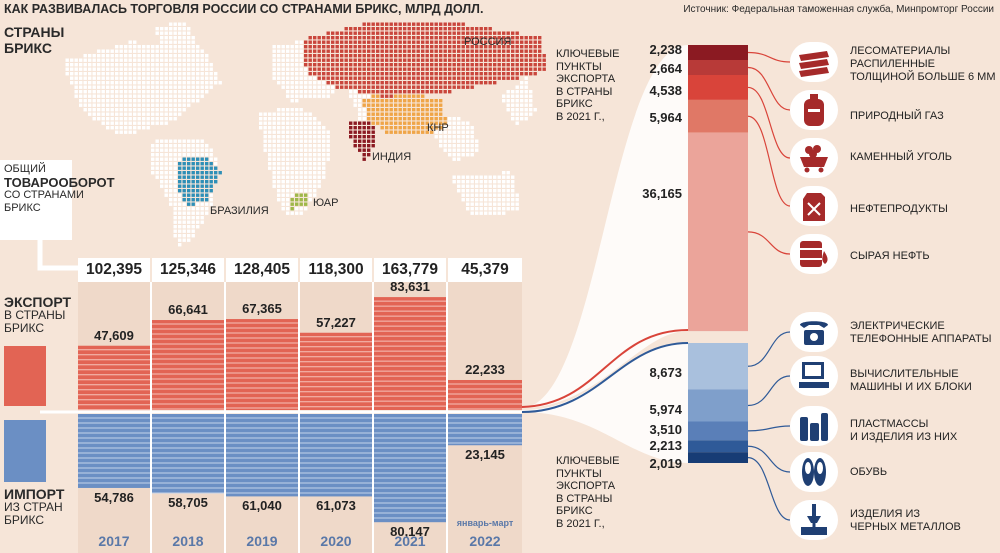  Describe the element at coordinates (580, 523) in the screenshot. I see `key-line: В 2021 Г.,` at that location.